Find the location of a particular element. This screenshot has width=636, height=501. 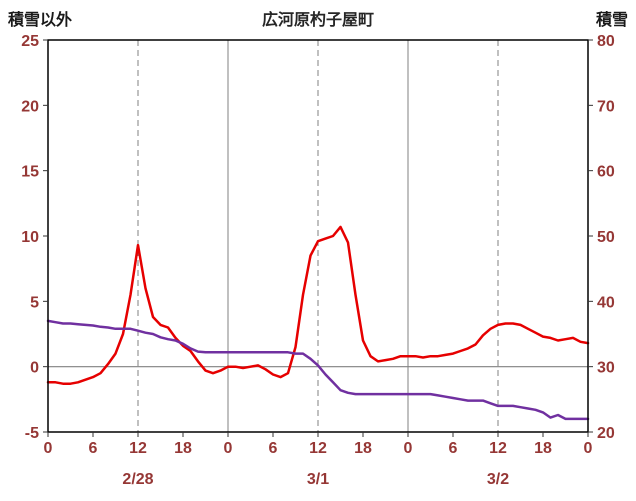

right-axis-tick-label: 60 is located at coordinates (606, 172).